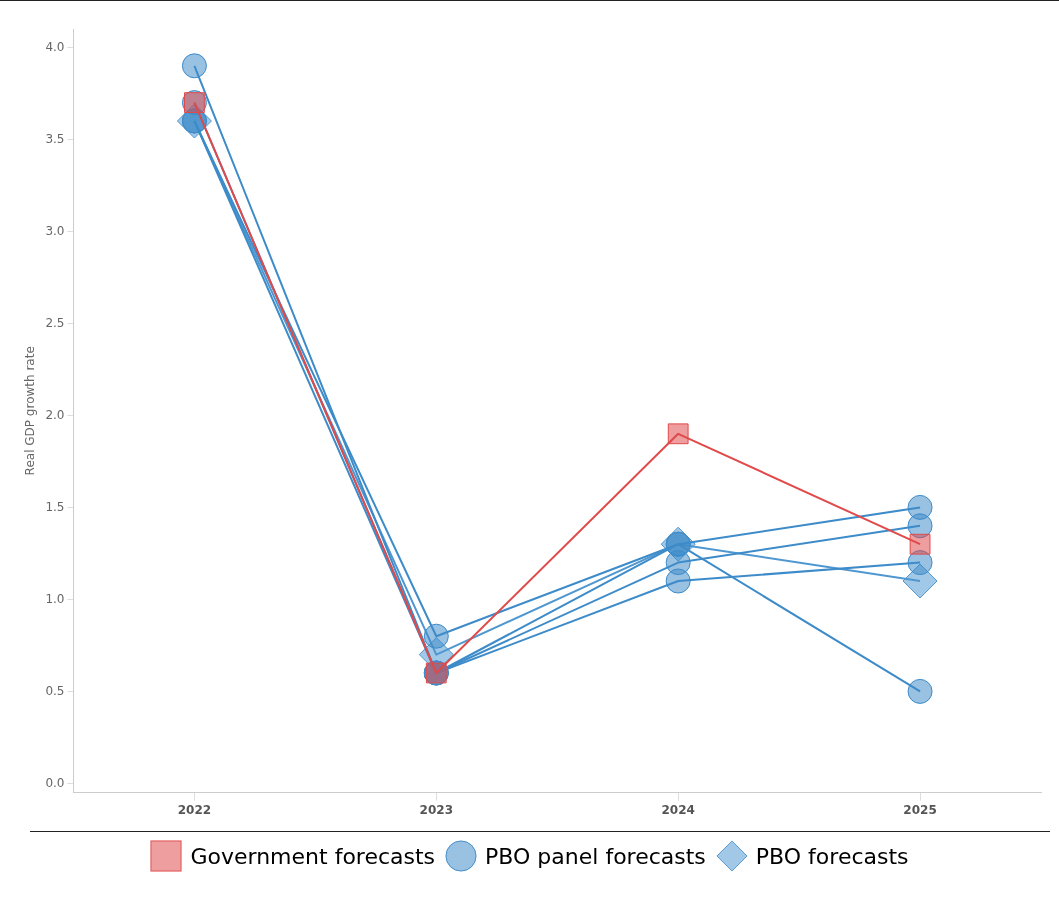 Image resolution: width=1059 pixels, height=905 pixels. What do you see at coordinates (55, 782) in the screenshot?
I see `y-tick-label: 0.0` at bounding box center [55, 782].